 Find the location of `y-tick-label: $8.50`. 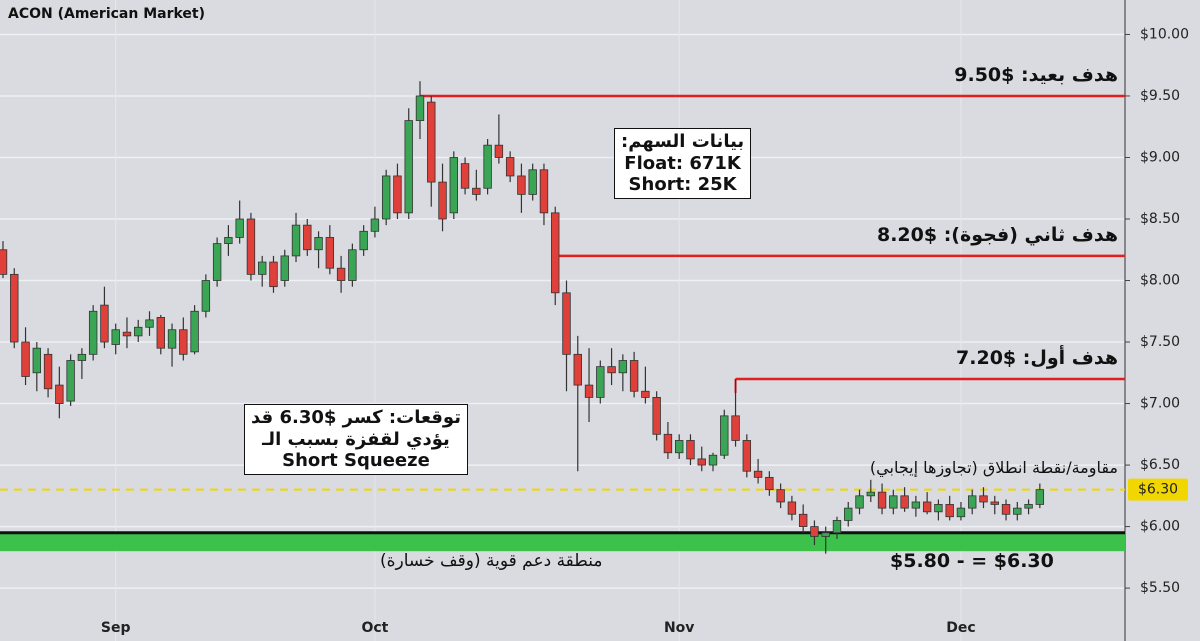

y-tick-label: $8.50 is located at coordinates (1160, 219).